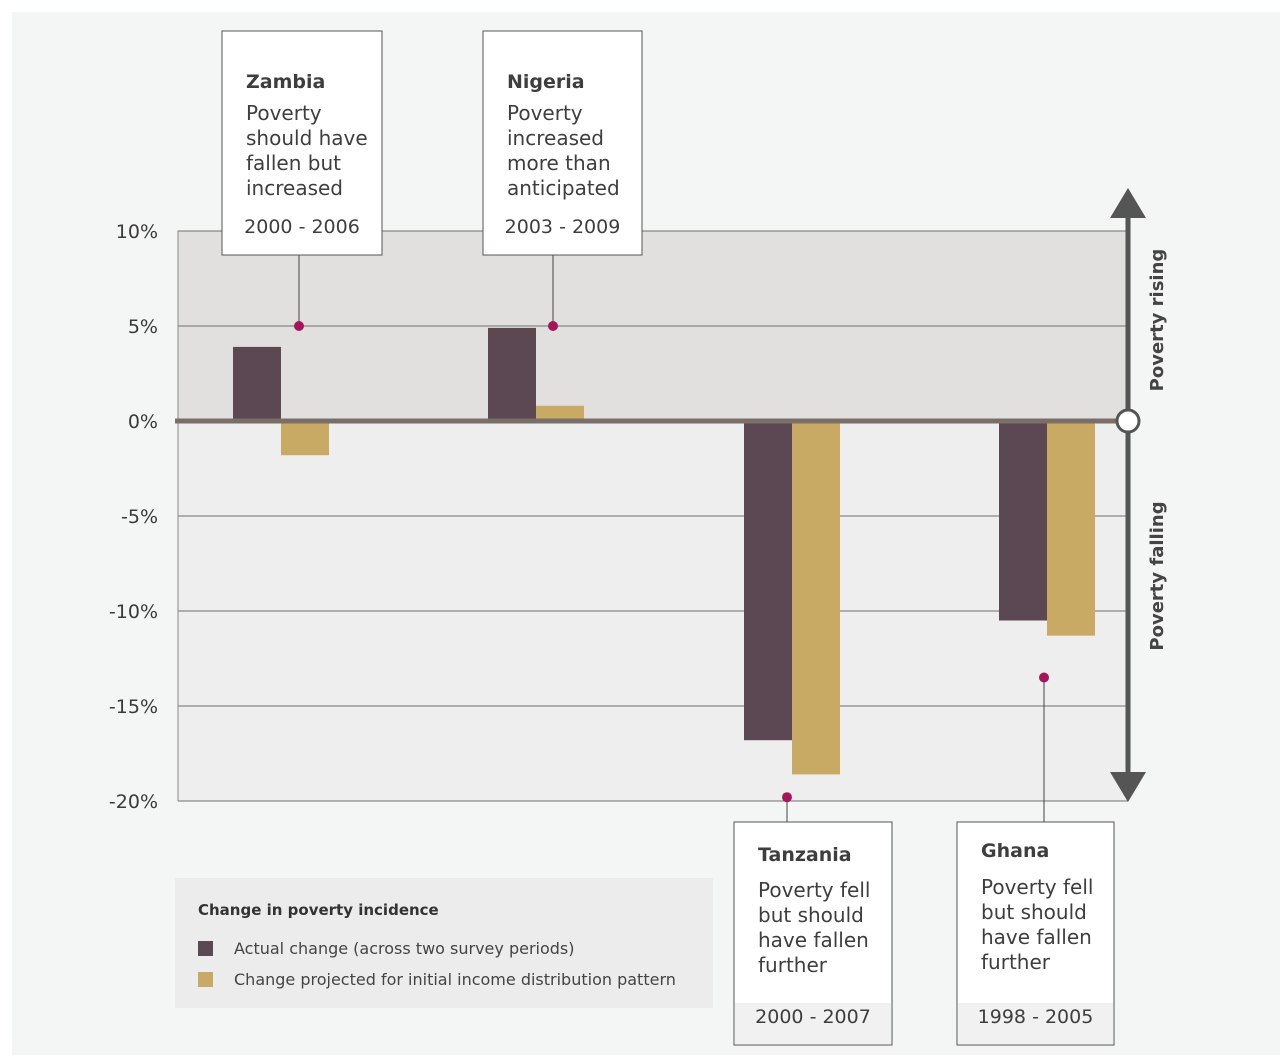  I want to click on annotation-period: 2000 - 2007, so click(813, 1017).